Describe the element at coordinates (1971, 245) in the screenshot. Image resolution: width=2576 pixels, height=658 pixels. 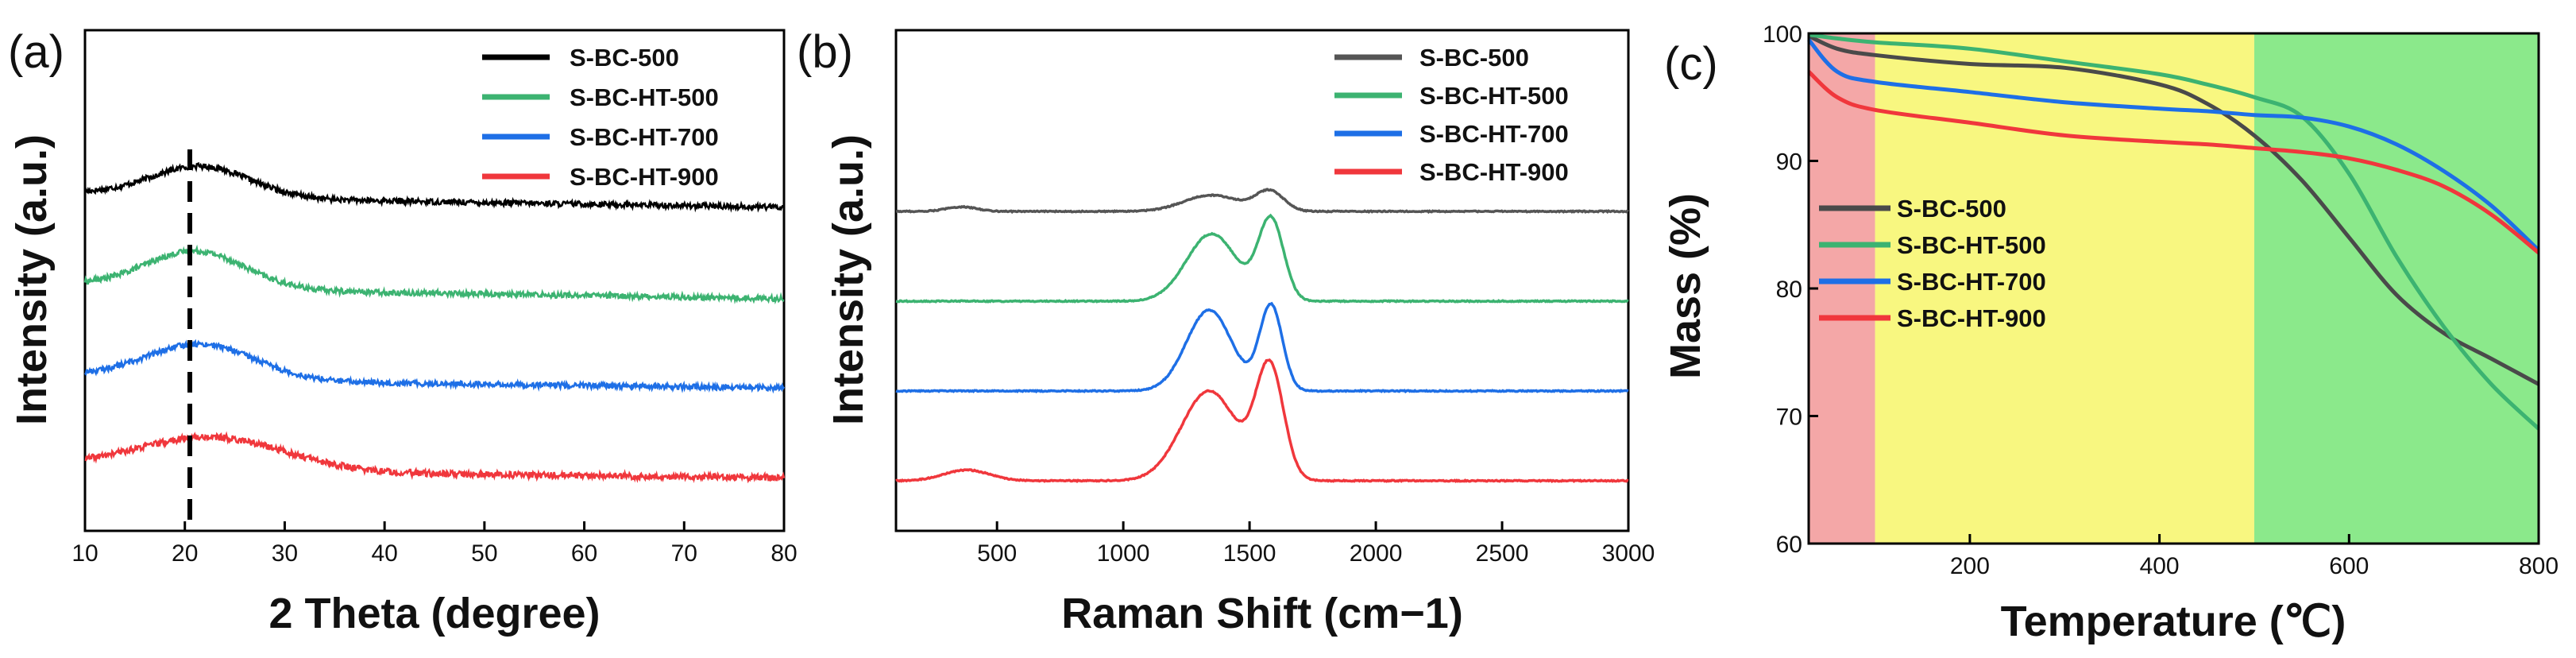
I see `panel-c-legend-label: S-BC-HT-500` at that location.